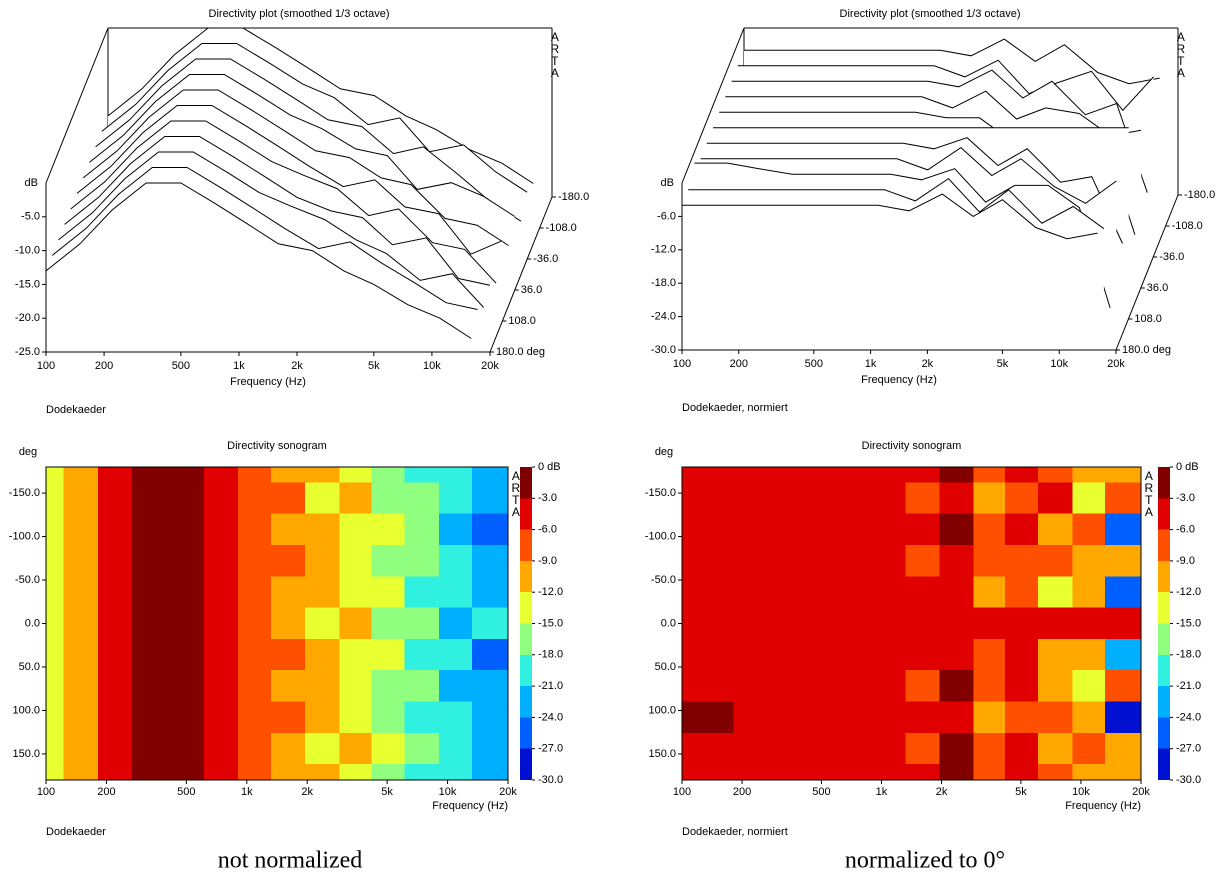 Image resolution: width=1229 pixels, height=878 pixels. I want to click on z-tick-label: 180.0 deg, so click(520, 352).